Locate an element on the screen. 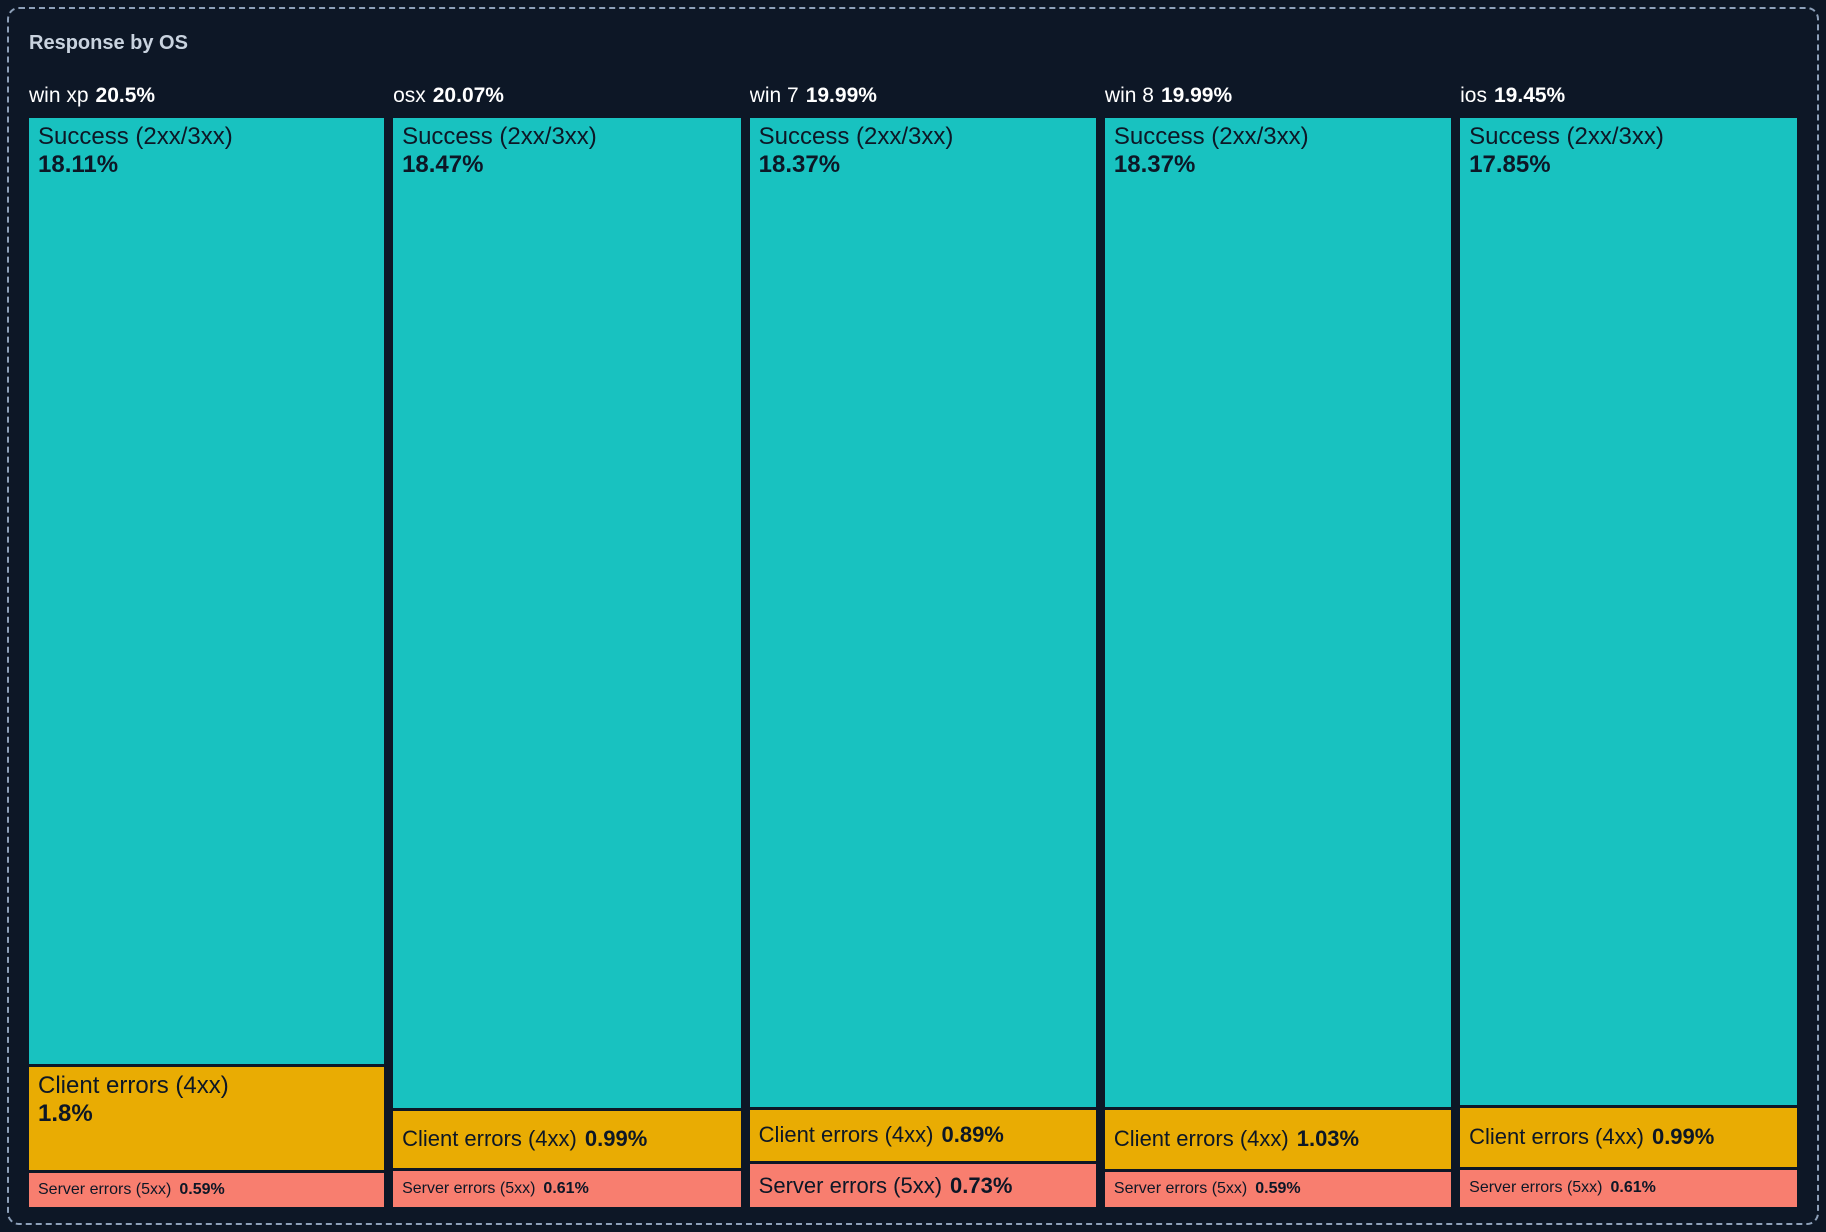  panel-title: Response by OS is located at coordinates (108, 43).